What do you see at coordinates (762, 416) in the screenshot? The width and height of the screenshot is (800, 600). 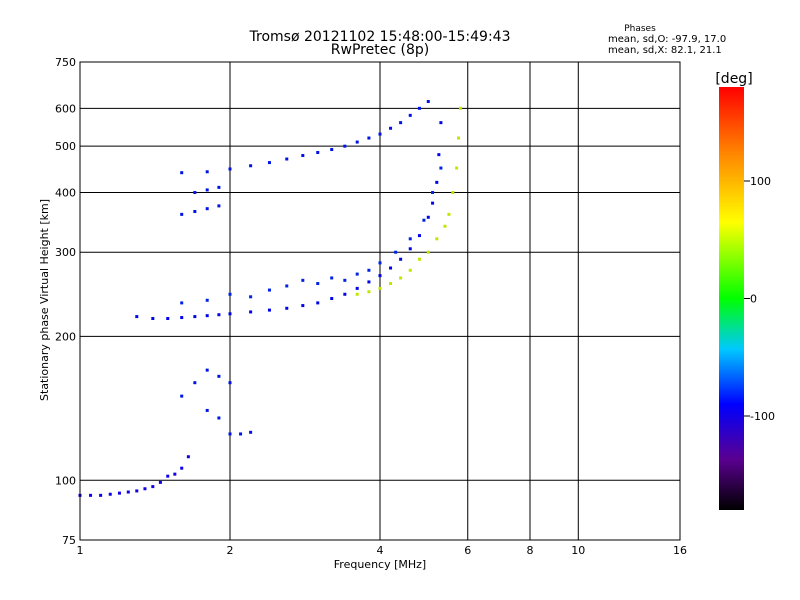 I see `colorbar-tick-label: -100` at bounding box center [762, 416].